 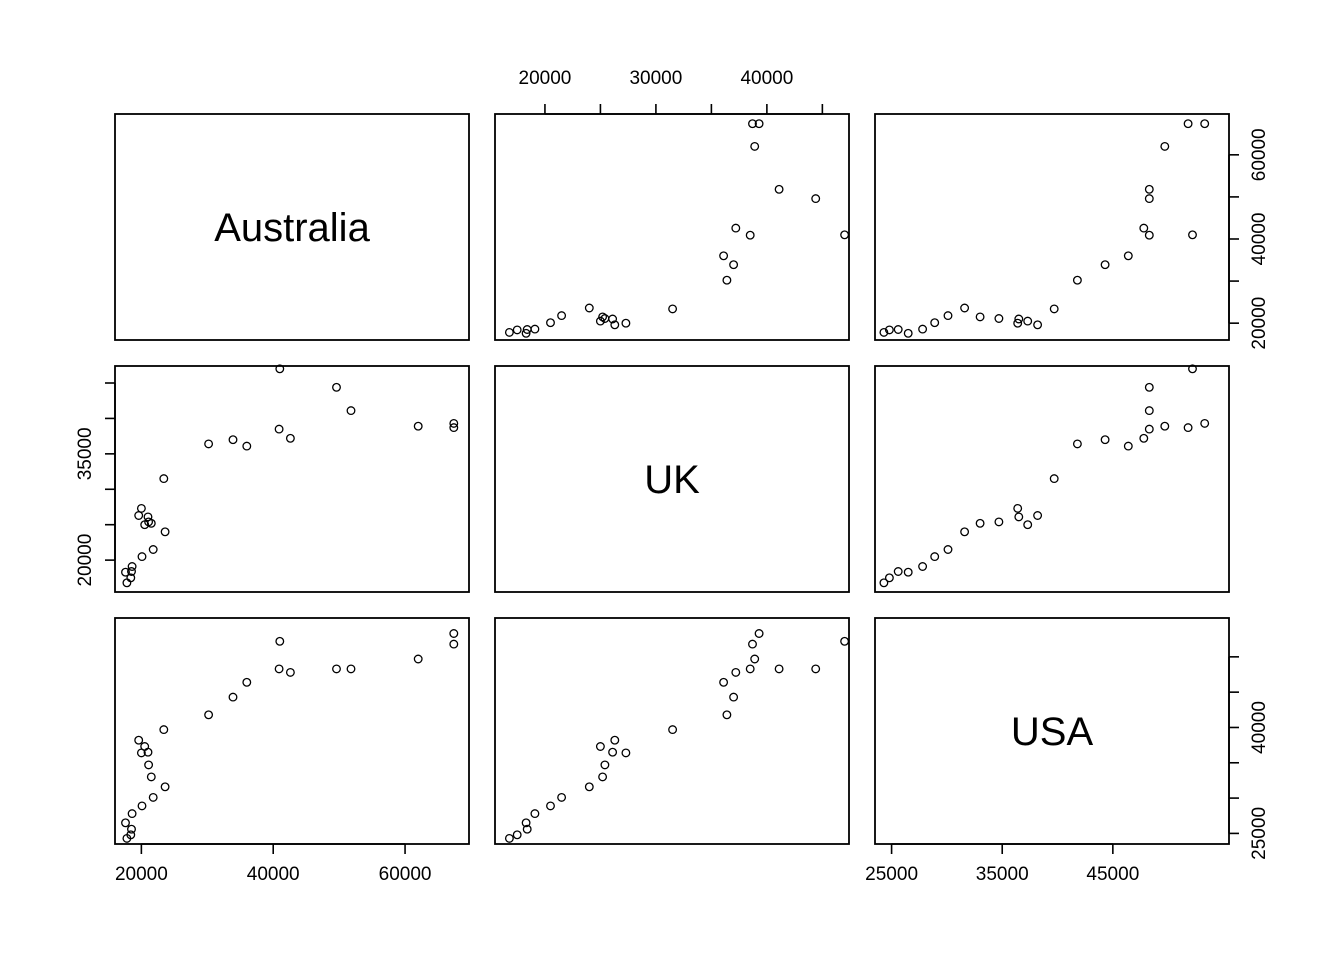 What do you see at coordinates (292, 478) in the screenshot?
I see `panel-uk-australia` at bounding box center [292, 478].